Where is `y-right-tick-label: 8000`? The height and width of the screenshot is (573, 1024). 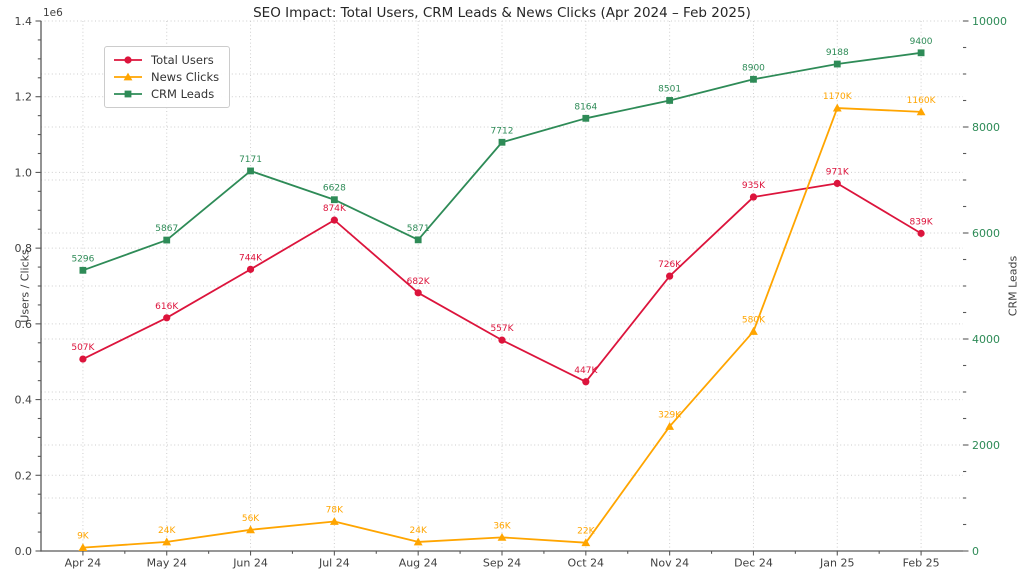
y-right-tick-label: 8000 is located at coordinates (986, 127).